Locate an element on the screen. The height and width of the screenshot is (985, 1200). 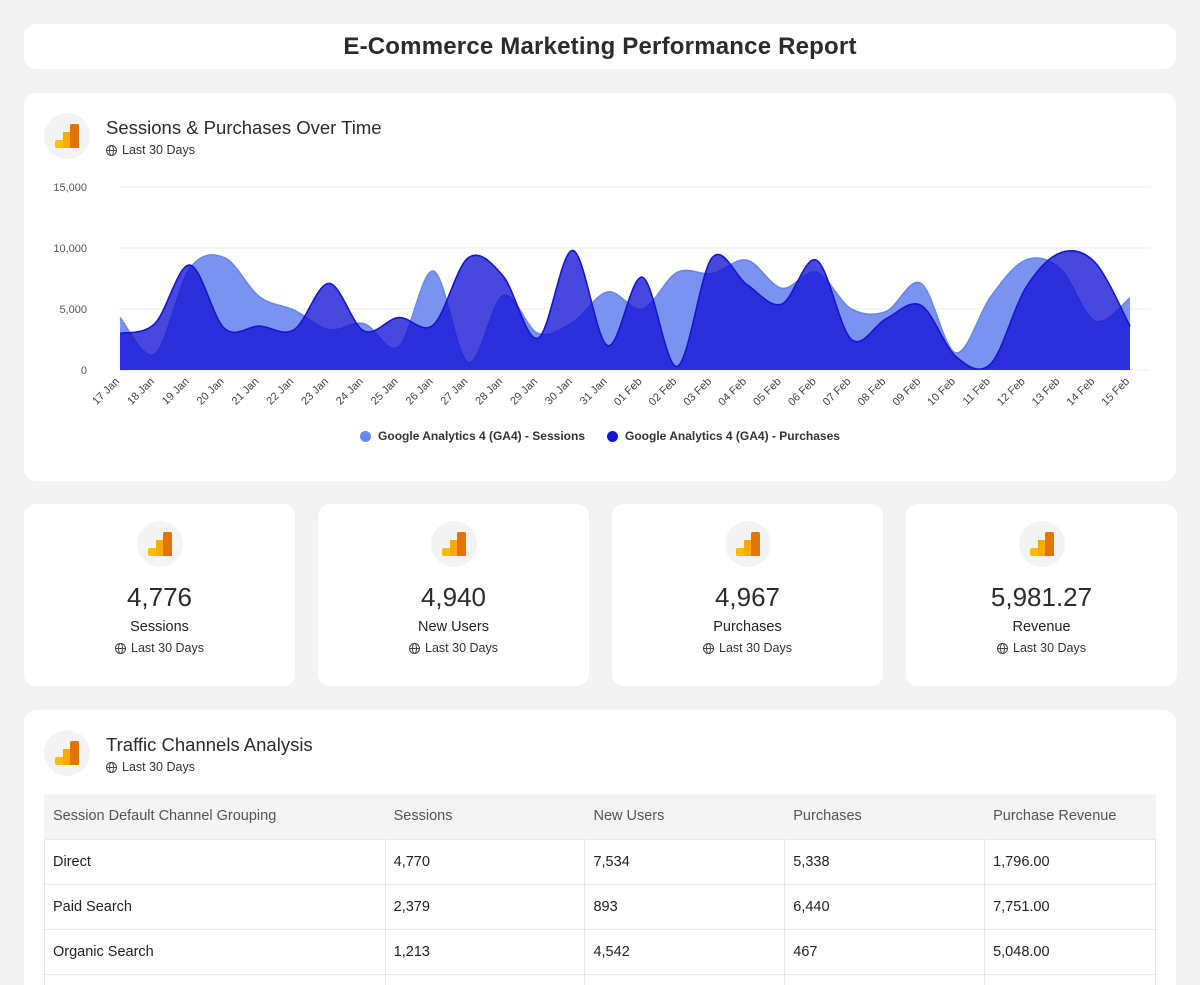
kpi-label: New Users is located at coordinates (453, 627).